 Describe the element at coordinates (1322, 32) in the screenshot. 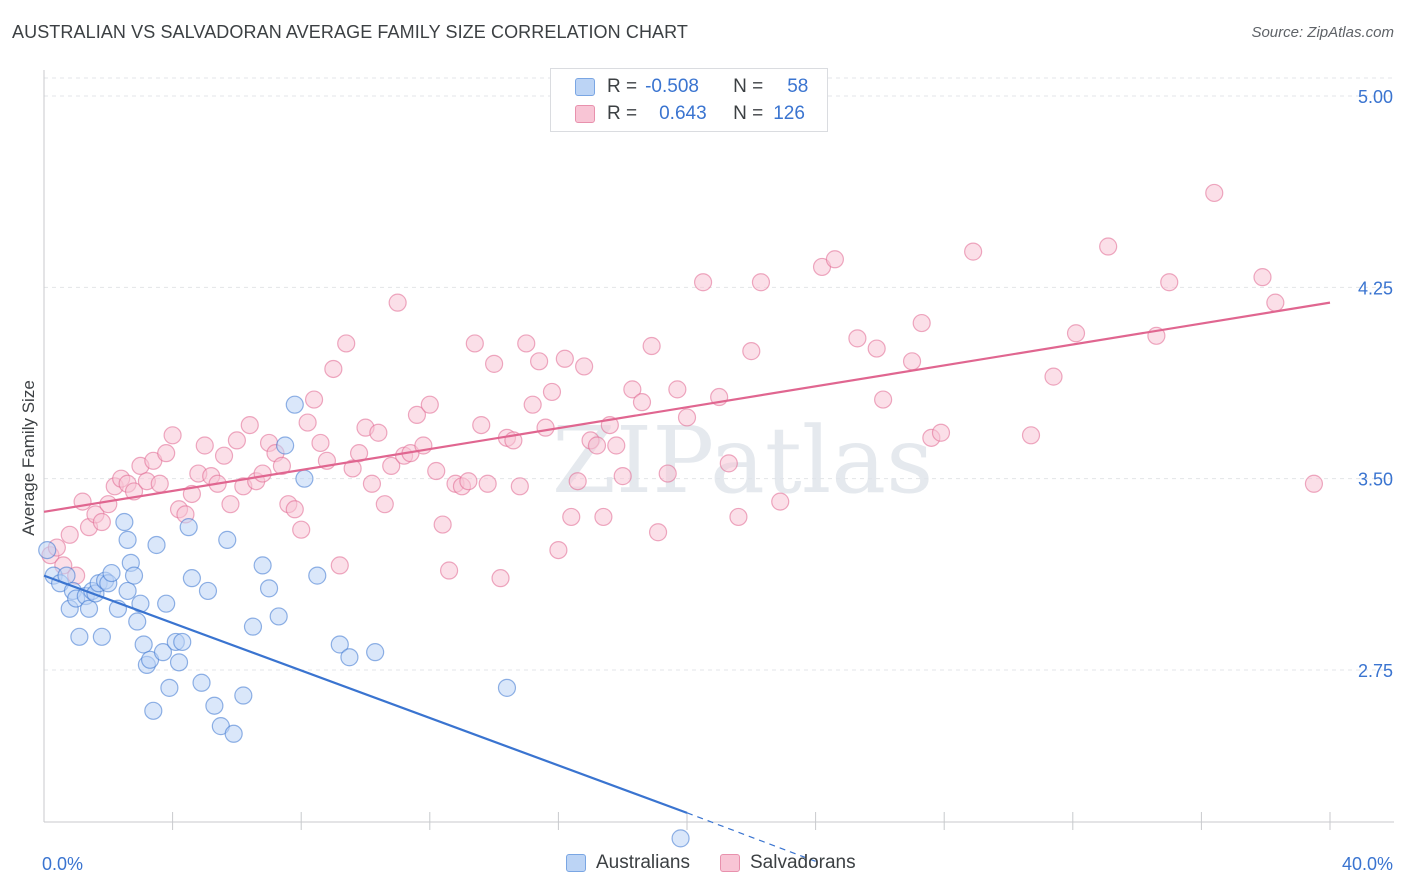

I see `source-label: Source: ZipAtlas.com` at that location.